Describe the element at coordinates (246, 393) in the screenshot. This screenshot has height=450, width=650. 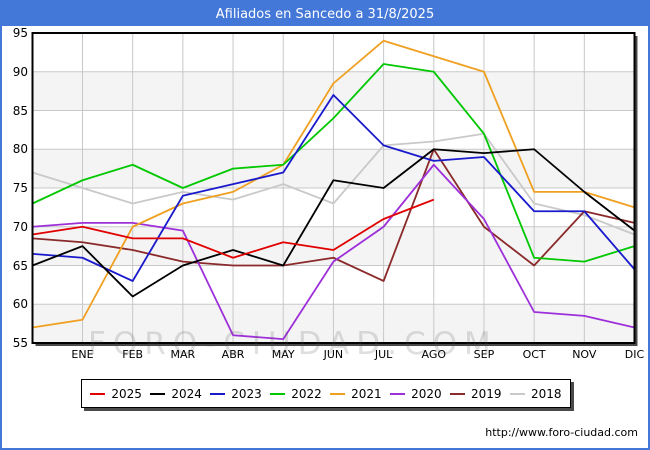
I see `legend-label-2023: 2023` at that location.